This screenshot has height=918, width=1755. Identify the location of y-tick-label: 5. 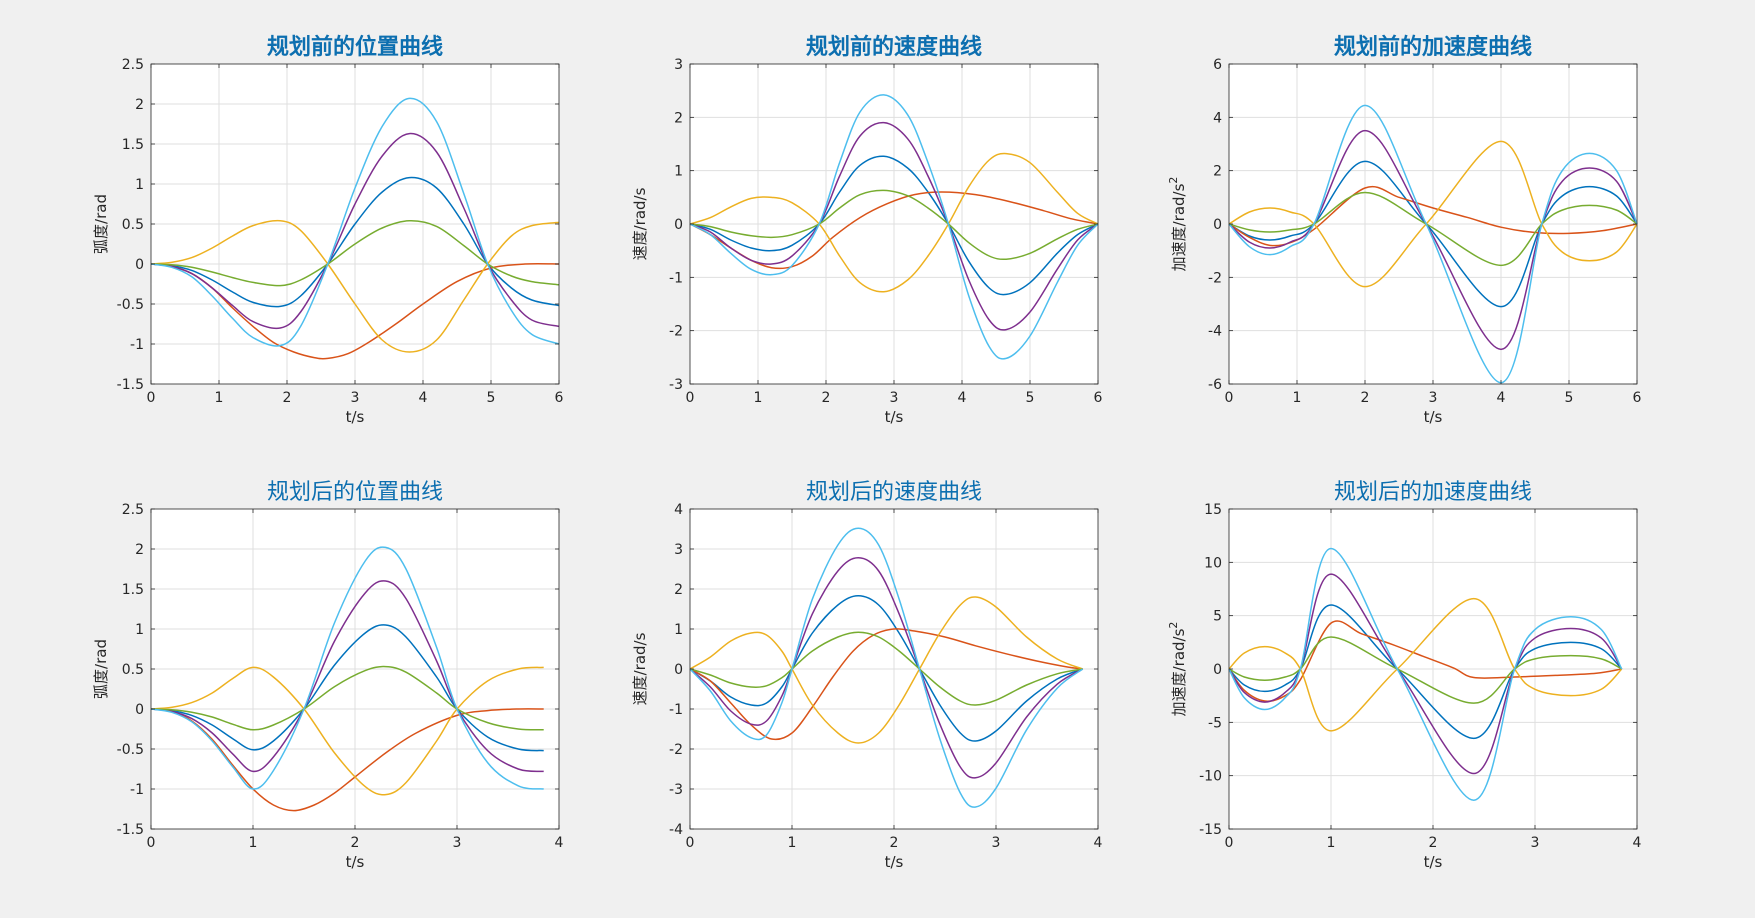
(1217, 617).